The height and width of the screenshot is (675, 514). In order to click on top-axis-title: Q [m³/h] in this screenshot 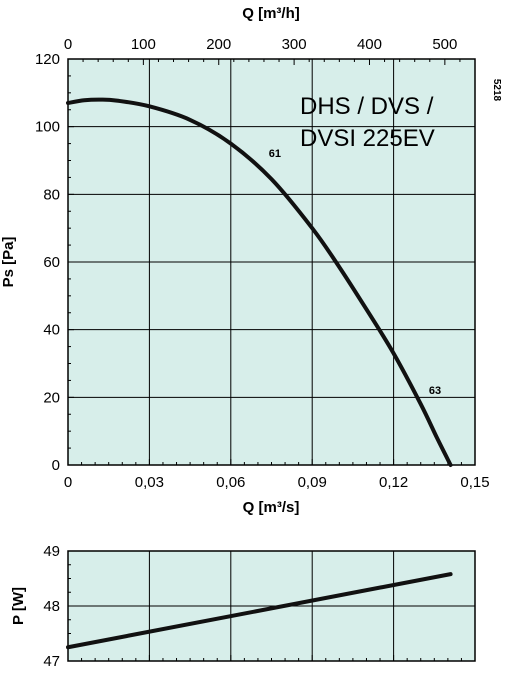, I will do `click(271, 13)`.